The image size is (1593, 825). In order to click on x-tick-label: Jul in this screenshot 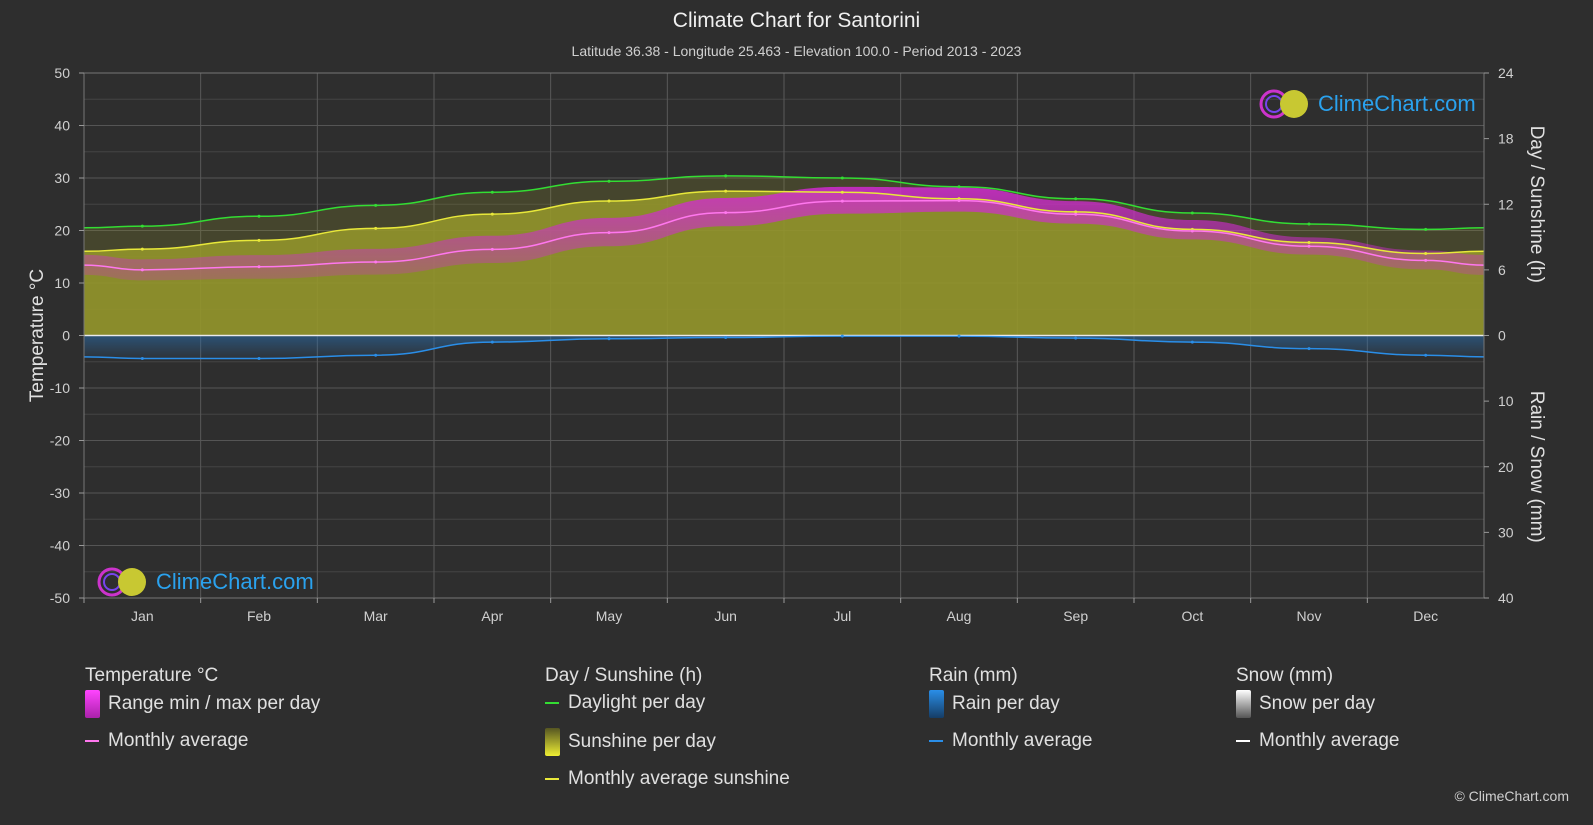, I will do `click(842, 616)`.